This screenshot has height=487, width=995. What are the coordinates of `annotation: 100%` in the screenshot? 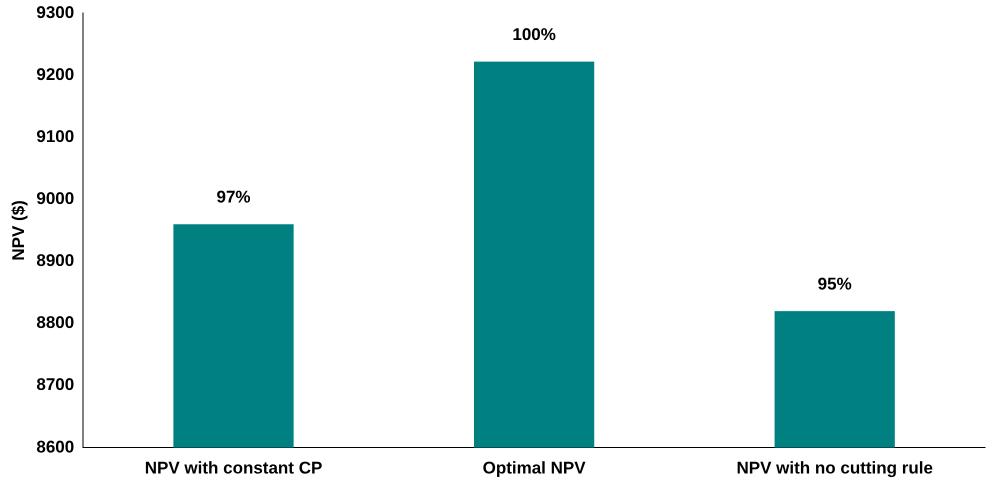 It's located at (534, 34).